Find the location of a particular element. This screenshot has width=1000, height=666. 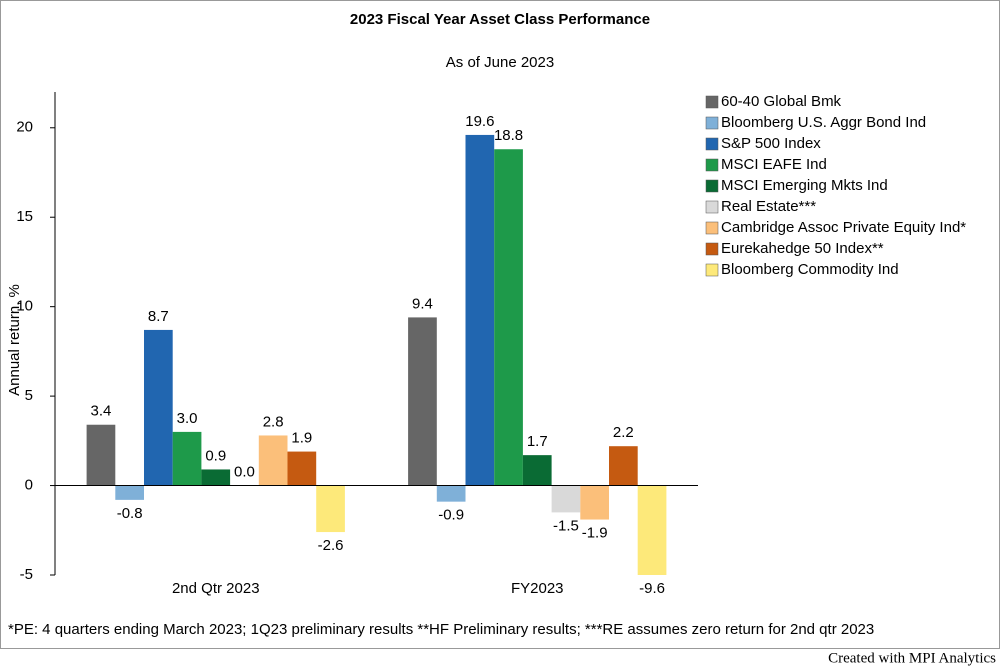

y-tick-label: 15 is located at coordinates (24, 216).